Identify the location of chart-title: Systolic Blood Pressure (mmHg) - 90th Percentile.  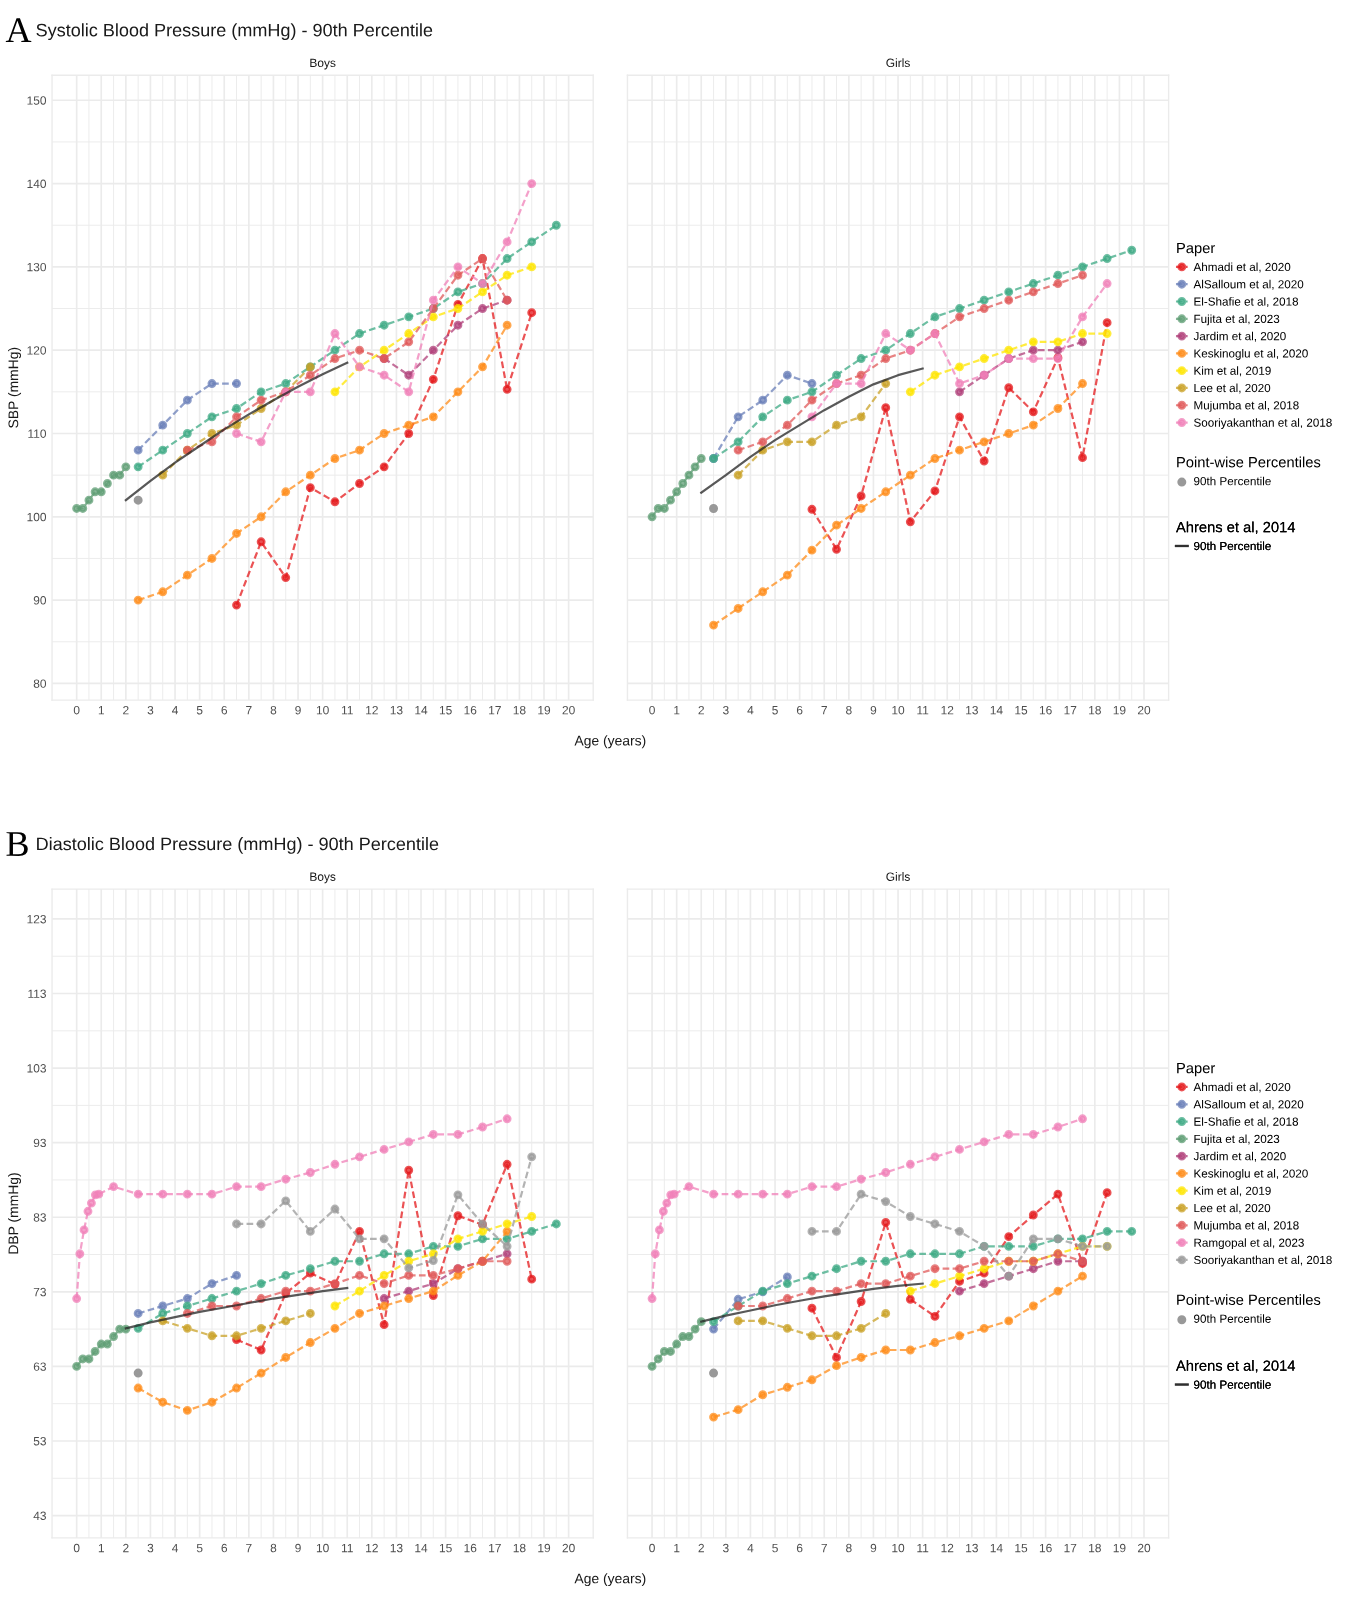
(234, 32).